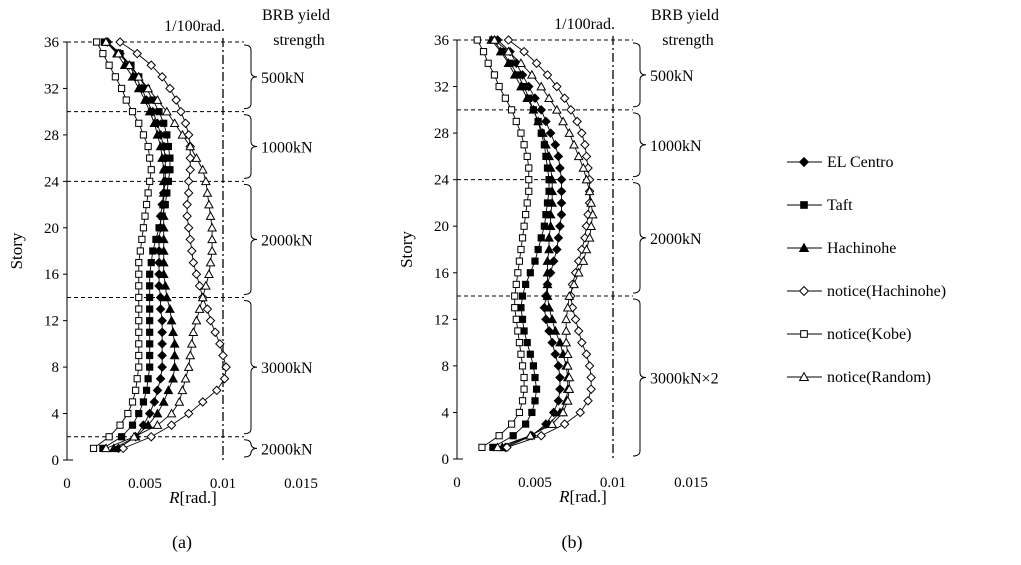  I want to click on series-notice-random-, so click(159, 244).